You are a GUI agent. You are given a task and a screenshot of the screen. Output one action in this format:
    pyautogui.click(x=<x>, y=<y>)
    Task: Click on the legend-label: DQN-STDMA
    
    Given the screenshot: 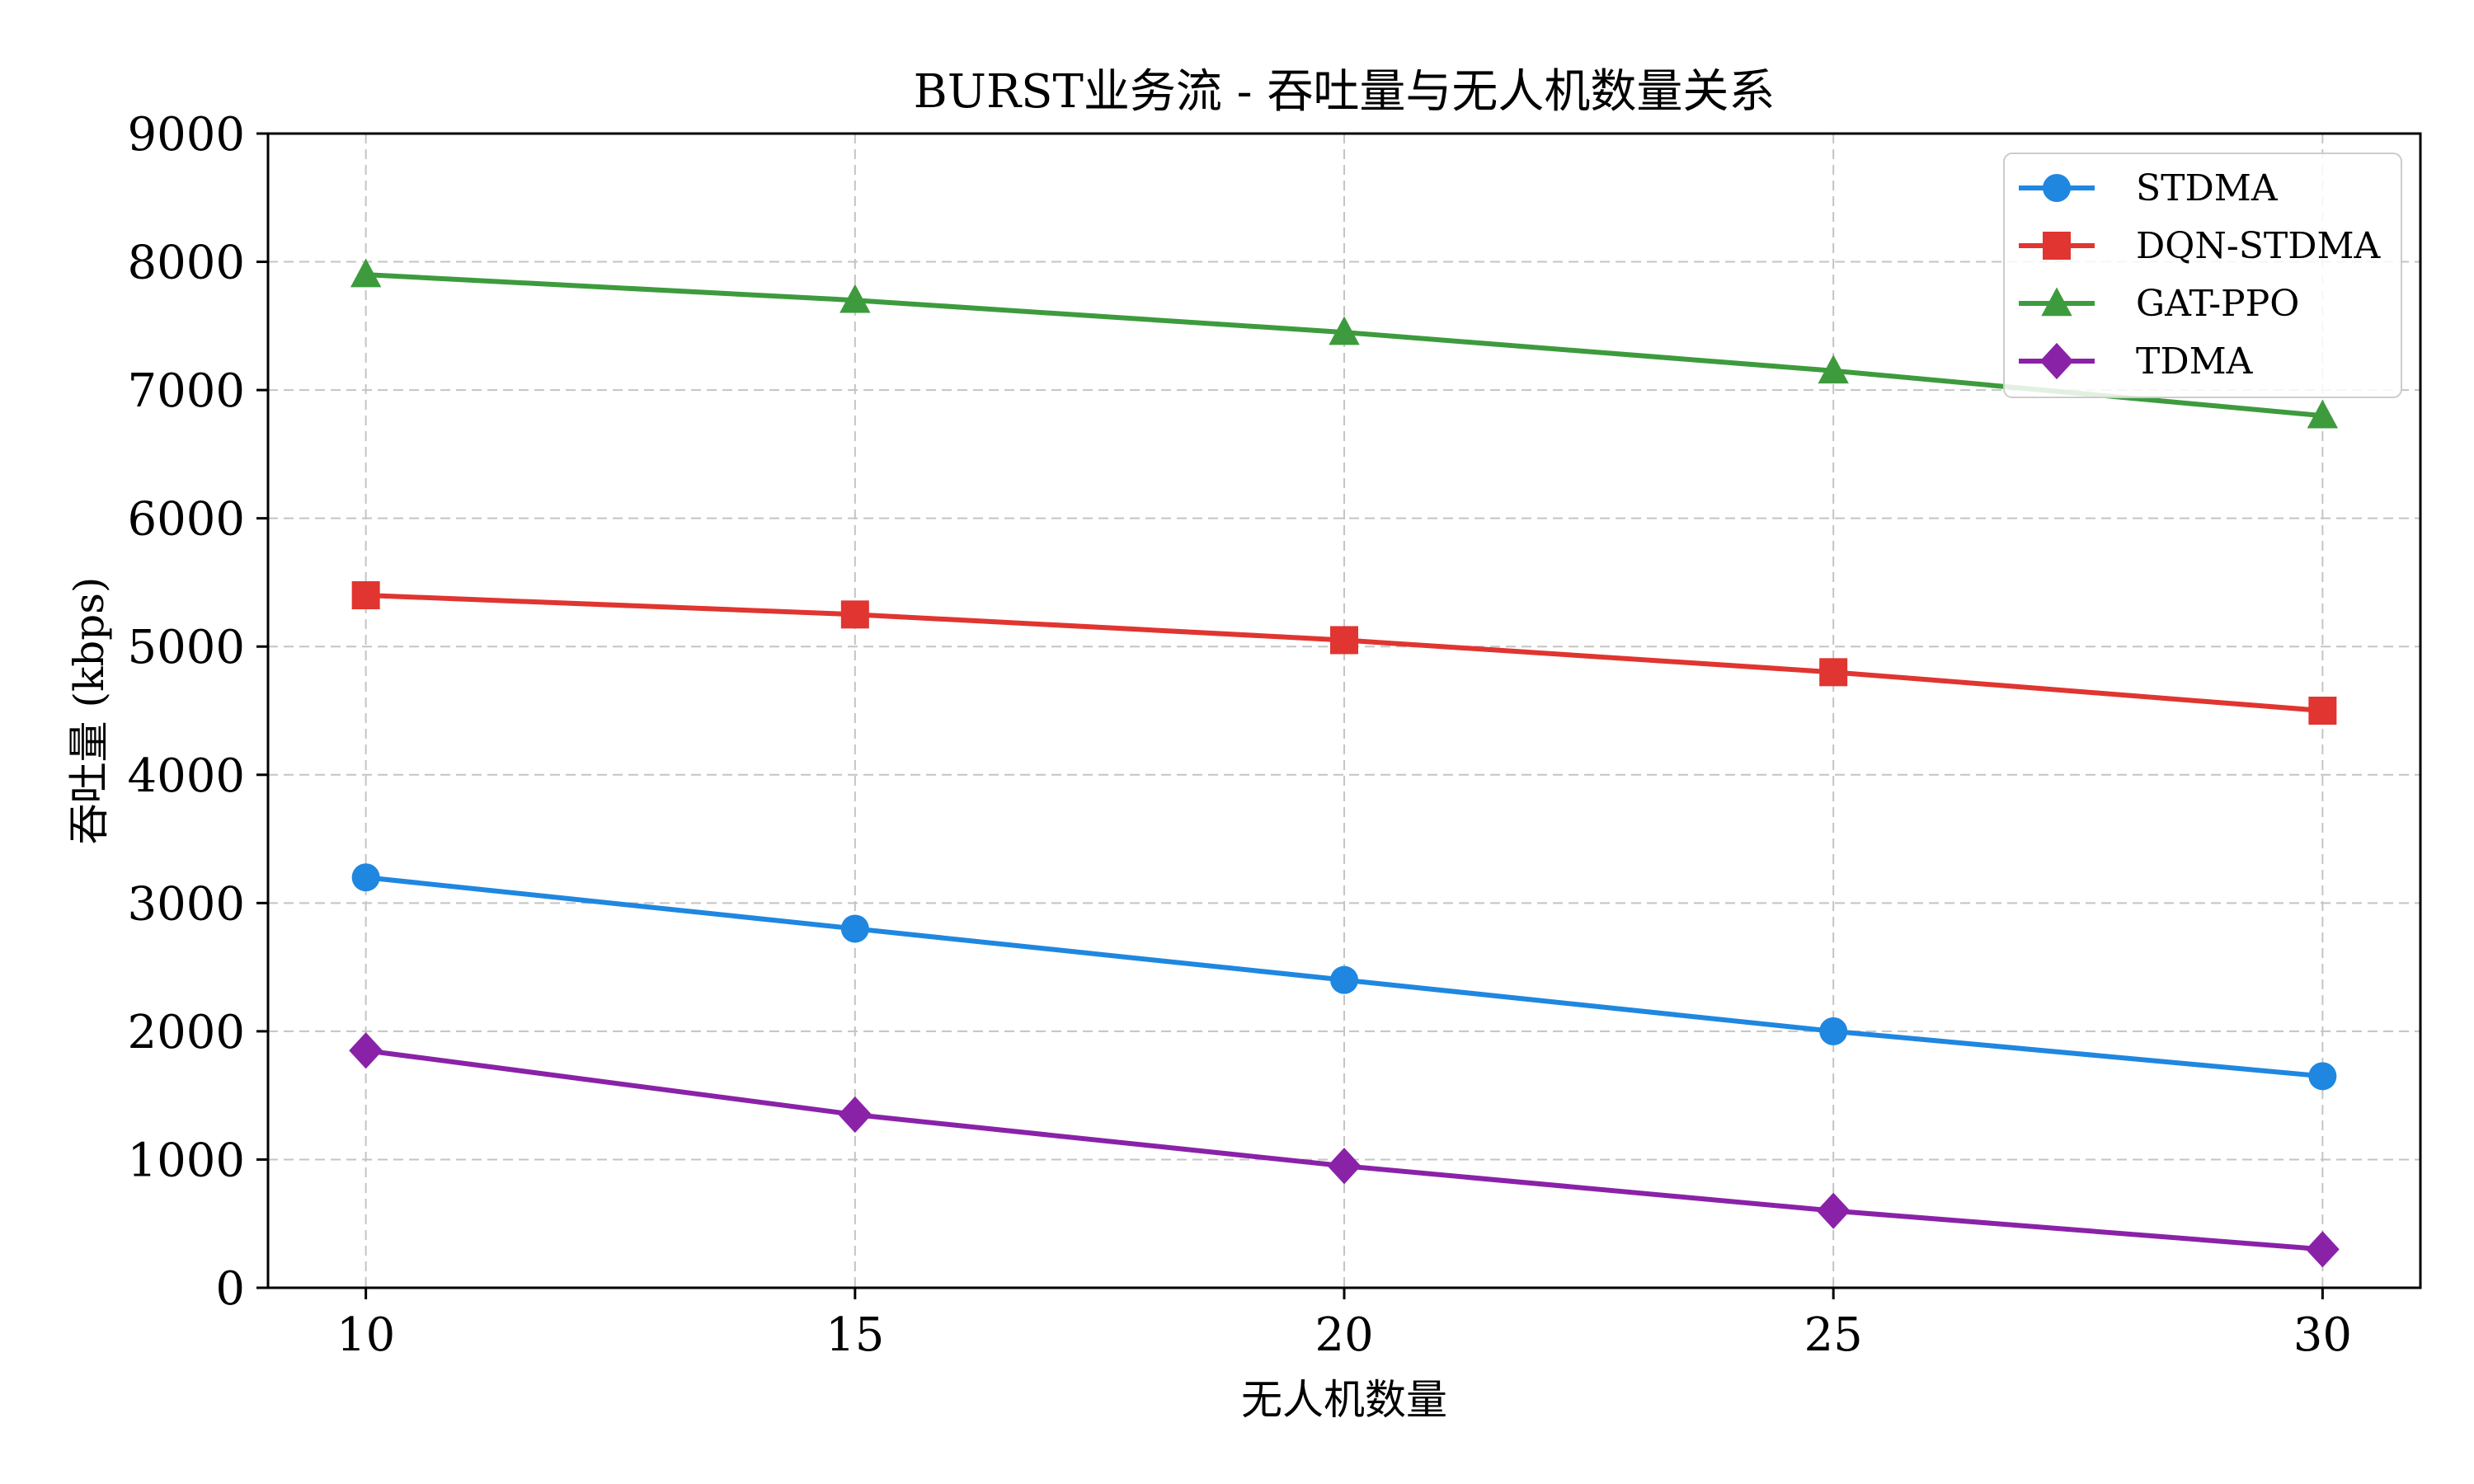 What is the action you would take?
    pyautogui.click(x=2259, y=246)
    